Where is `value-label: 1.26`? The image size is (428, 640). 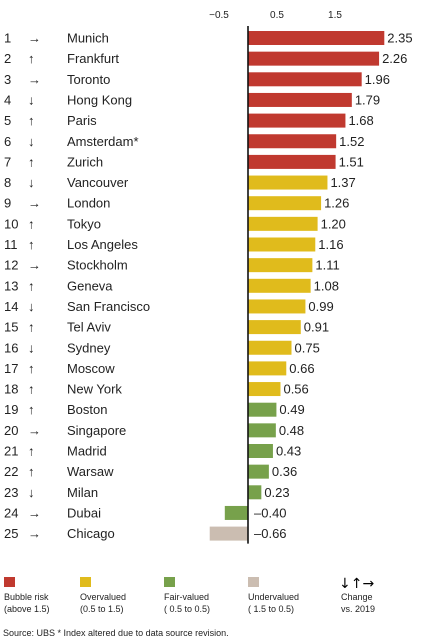
value-label: 1.26 is located at coordinates (336, 203).